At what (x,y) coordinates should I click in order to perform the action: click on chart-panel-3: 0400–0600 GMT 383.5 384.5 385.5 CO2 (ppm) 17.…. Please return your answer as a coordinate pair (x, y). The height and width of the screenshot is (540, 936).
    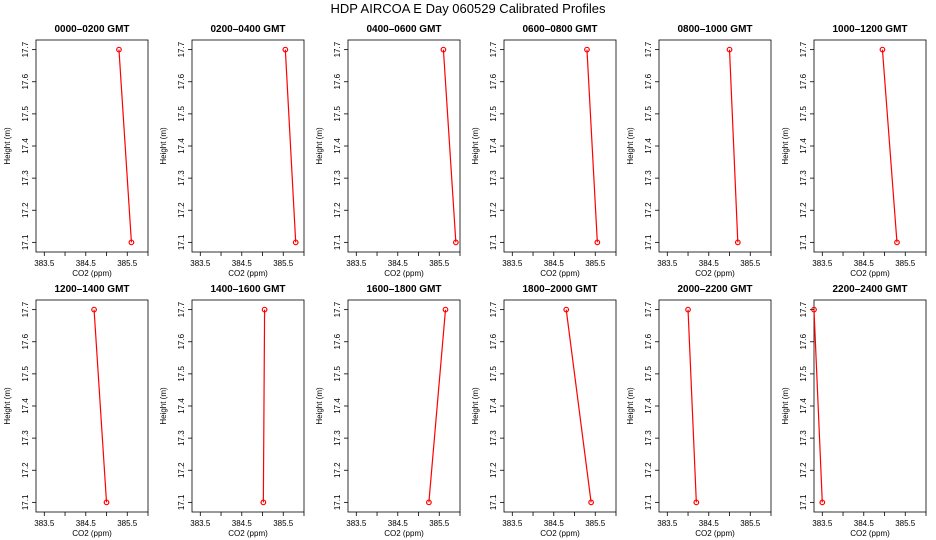
    Looking at the image, I should click on (388, 151).